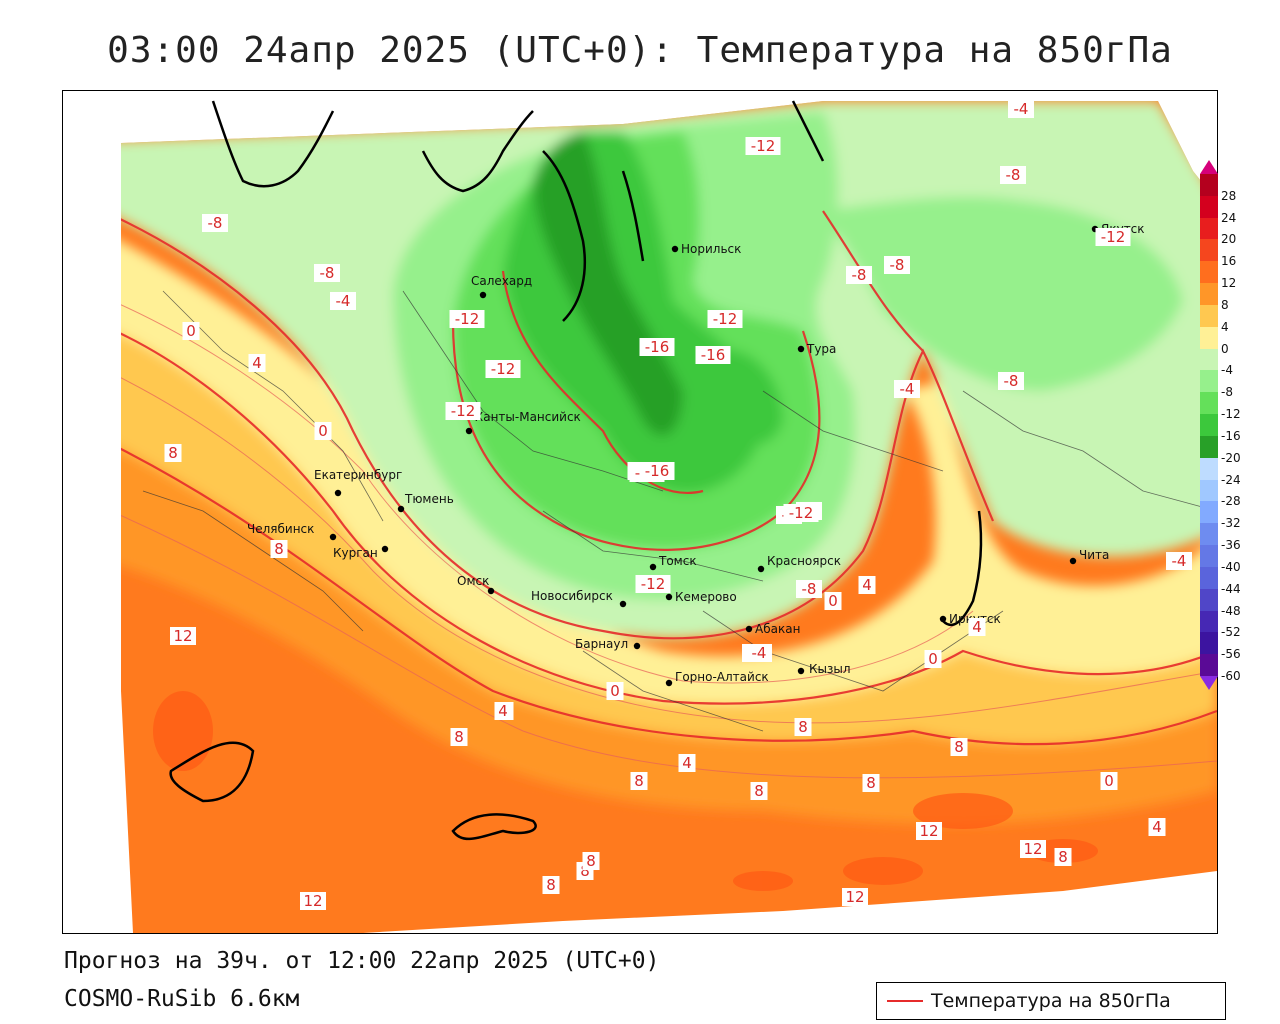 This screenshot has height=1024, width=1280. I want to click on contour-label-text: -4, so click(343, 301).